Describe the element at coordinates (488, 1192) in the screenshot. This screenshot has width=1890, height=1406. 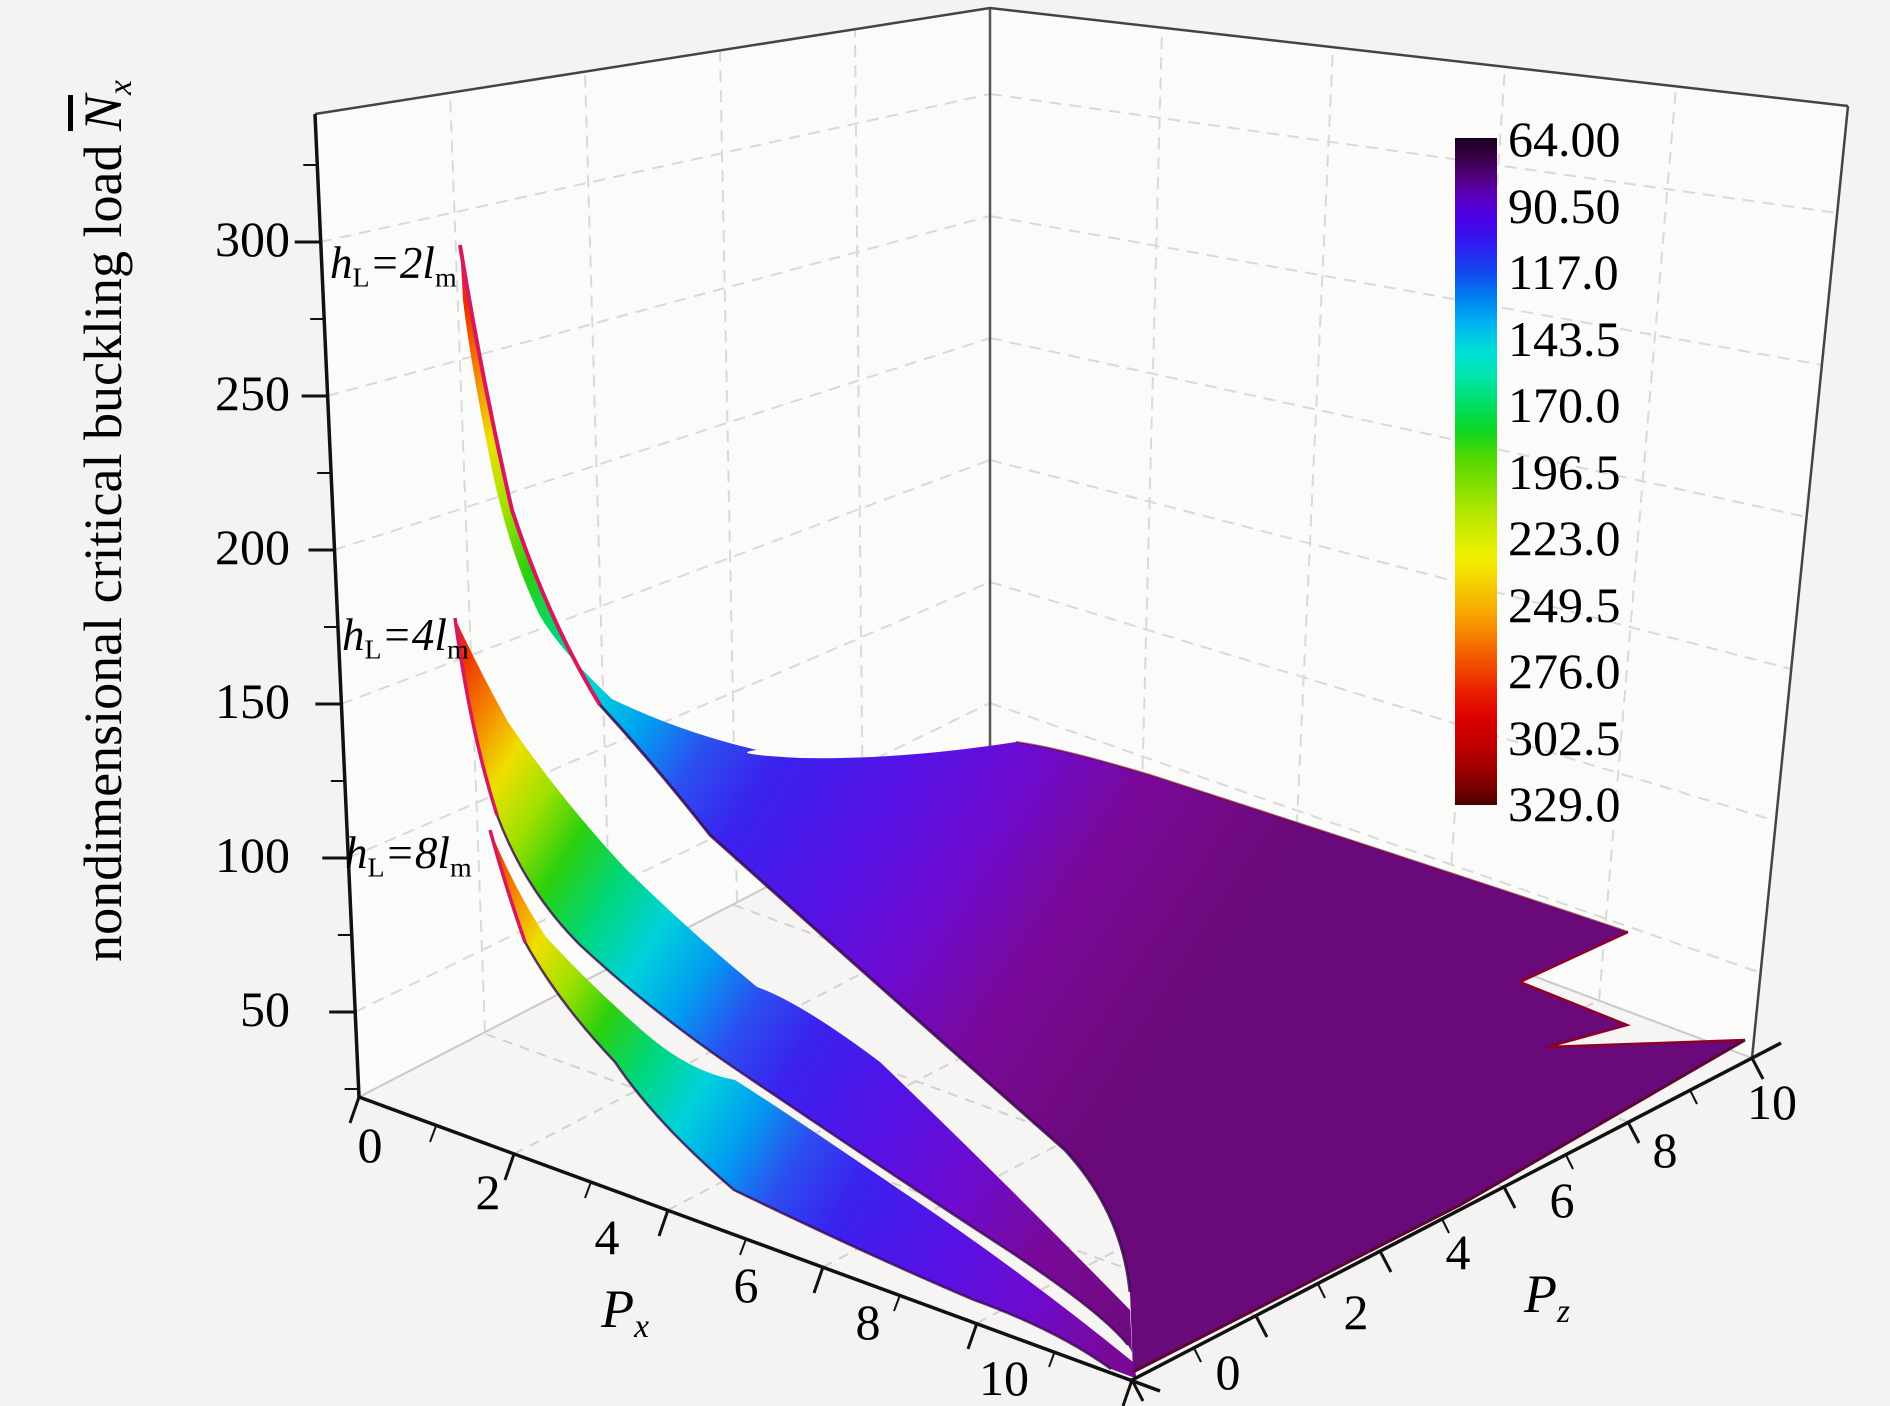
I see `px-axis-tick-label: 2` at that location.